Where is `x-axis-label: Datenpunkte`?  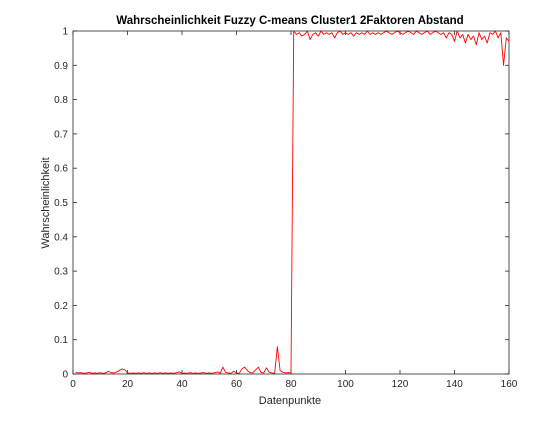 x-axis-label: Datenpunkte is located at coordinates (290, 401).